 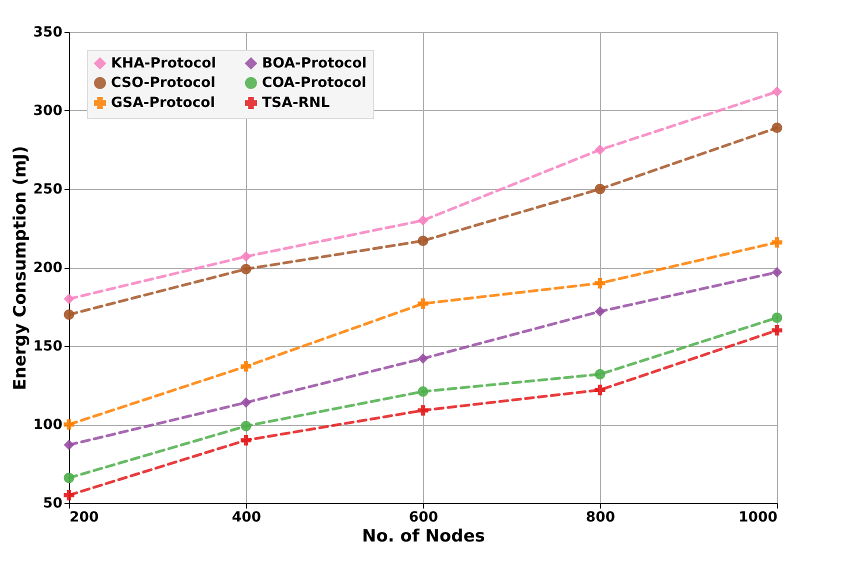 I want to click on x-tick-label: 800, so click(x=601, y=518).